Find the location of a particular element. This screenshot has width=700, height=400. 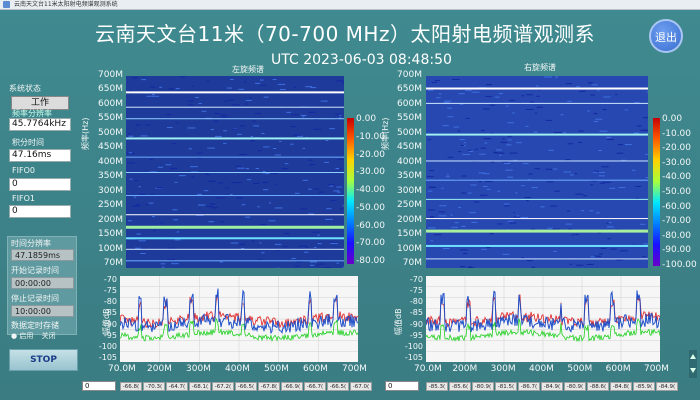

storage-toggle: ● 启用 关闭 is located at coordinates (33, 336).